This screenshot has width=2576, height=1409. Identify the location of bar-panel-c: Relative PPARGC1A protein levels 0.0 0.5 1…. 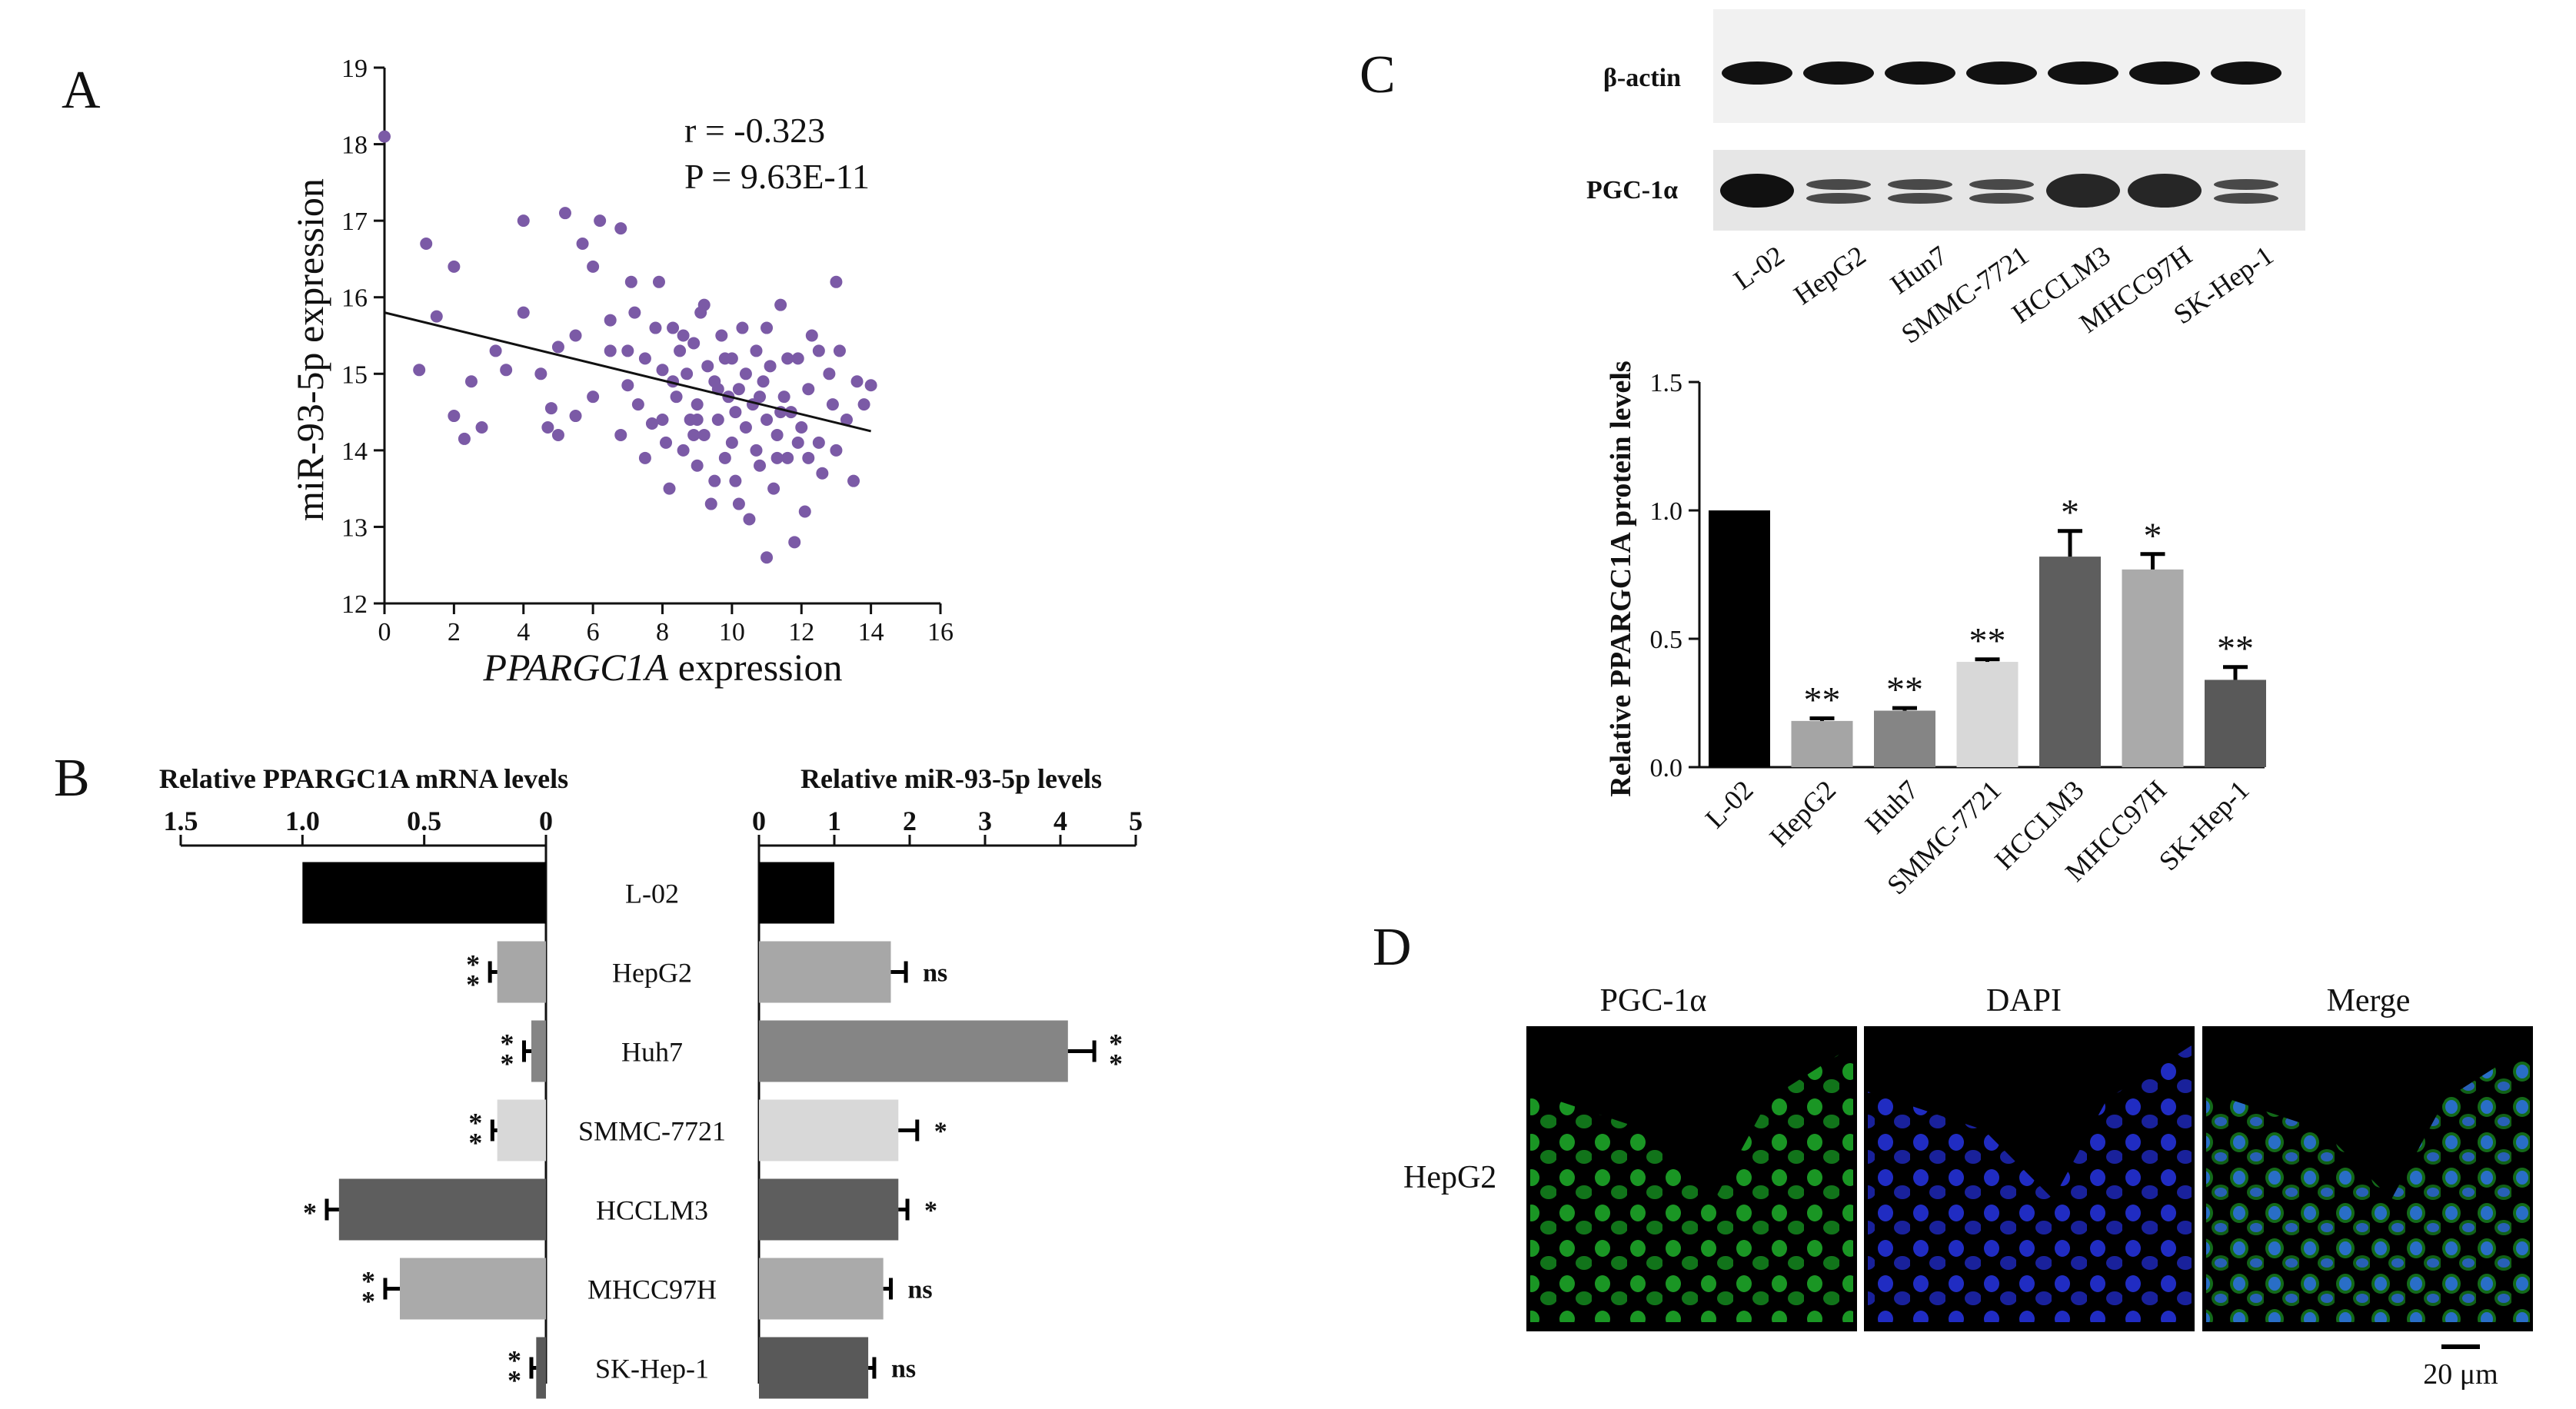
(1936, 630).